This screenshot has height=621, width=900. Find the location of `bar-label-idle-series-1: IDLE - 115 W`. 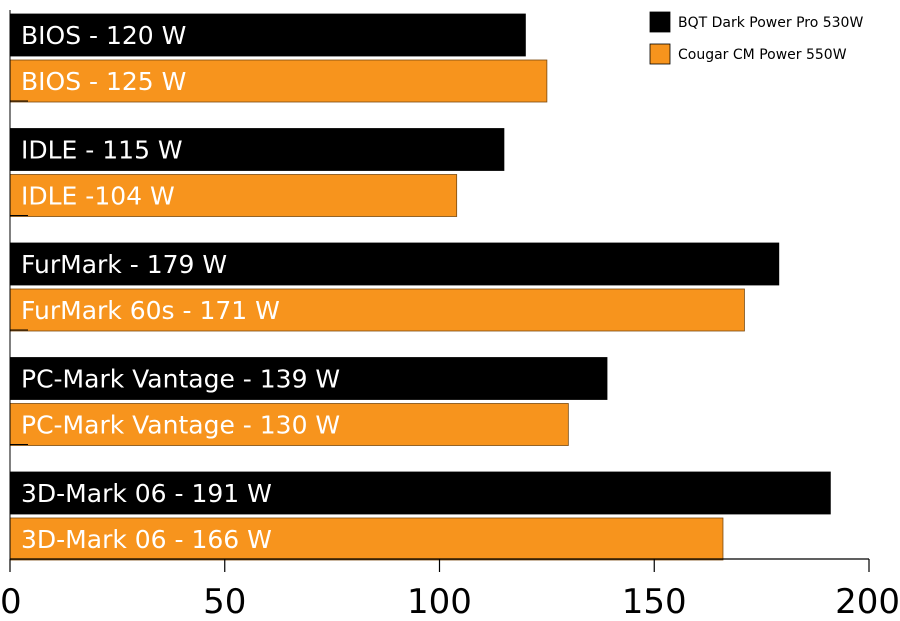

bar-label-idle-series-1: IDLE - 115 W is located at coordinates (102, 150).